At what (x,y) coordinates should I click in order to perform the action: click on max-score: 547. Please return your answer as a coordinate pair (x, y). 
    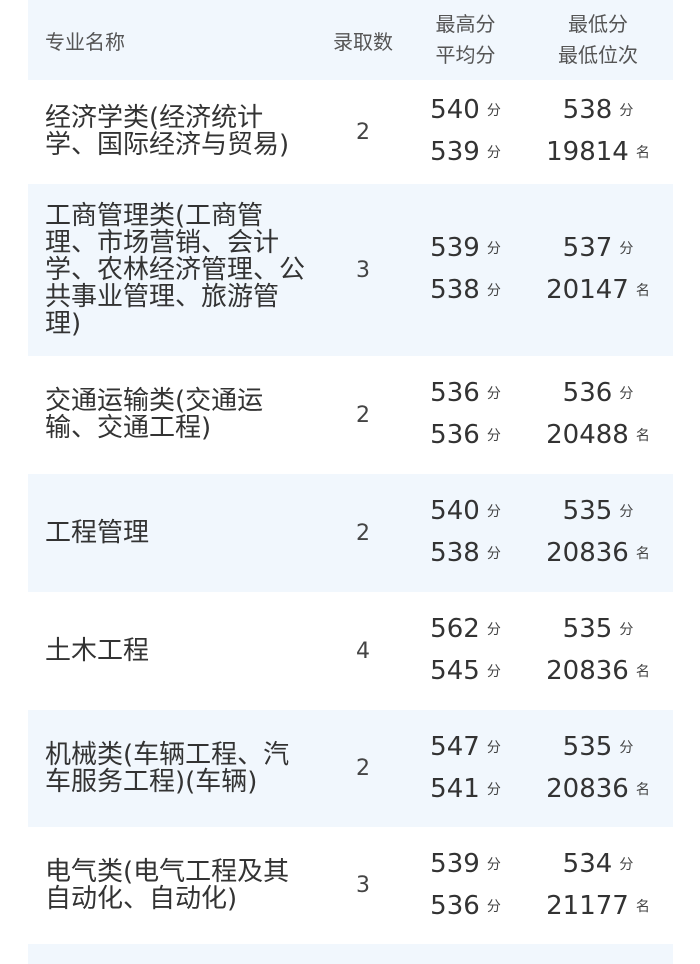
    Looking at the image, I should click on (455, 746).